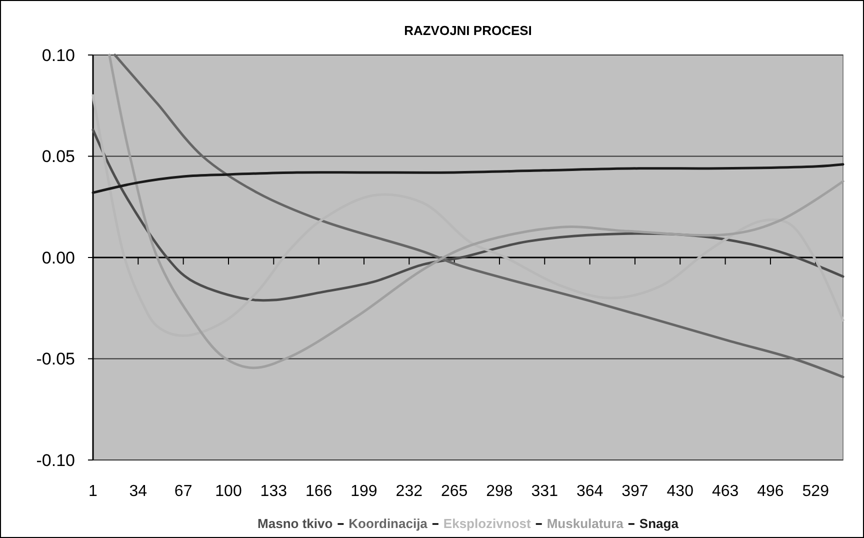 Image resolution: width=864 pixels, height=538 pixels. I want to click on y-tick-label: -0.05, so click(55, 359).